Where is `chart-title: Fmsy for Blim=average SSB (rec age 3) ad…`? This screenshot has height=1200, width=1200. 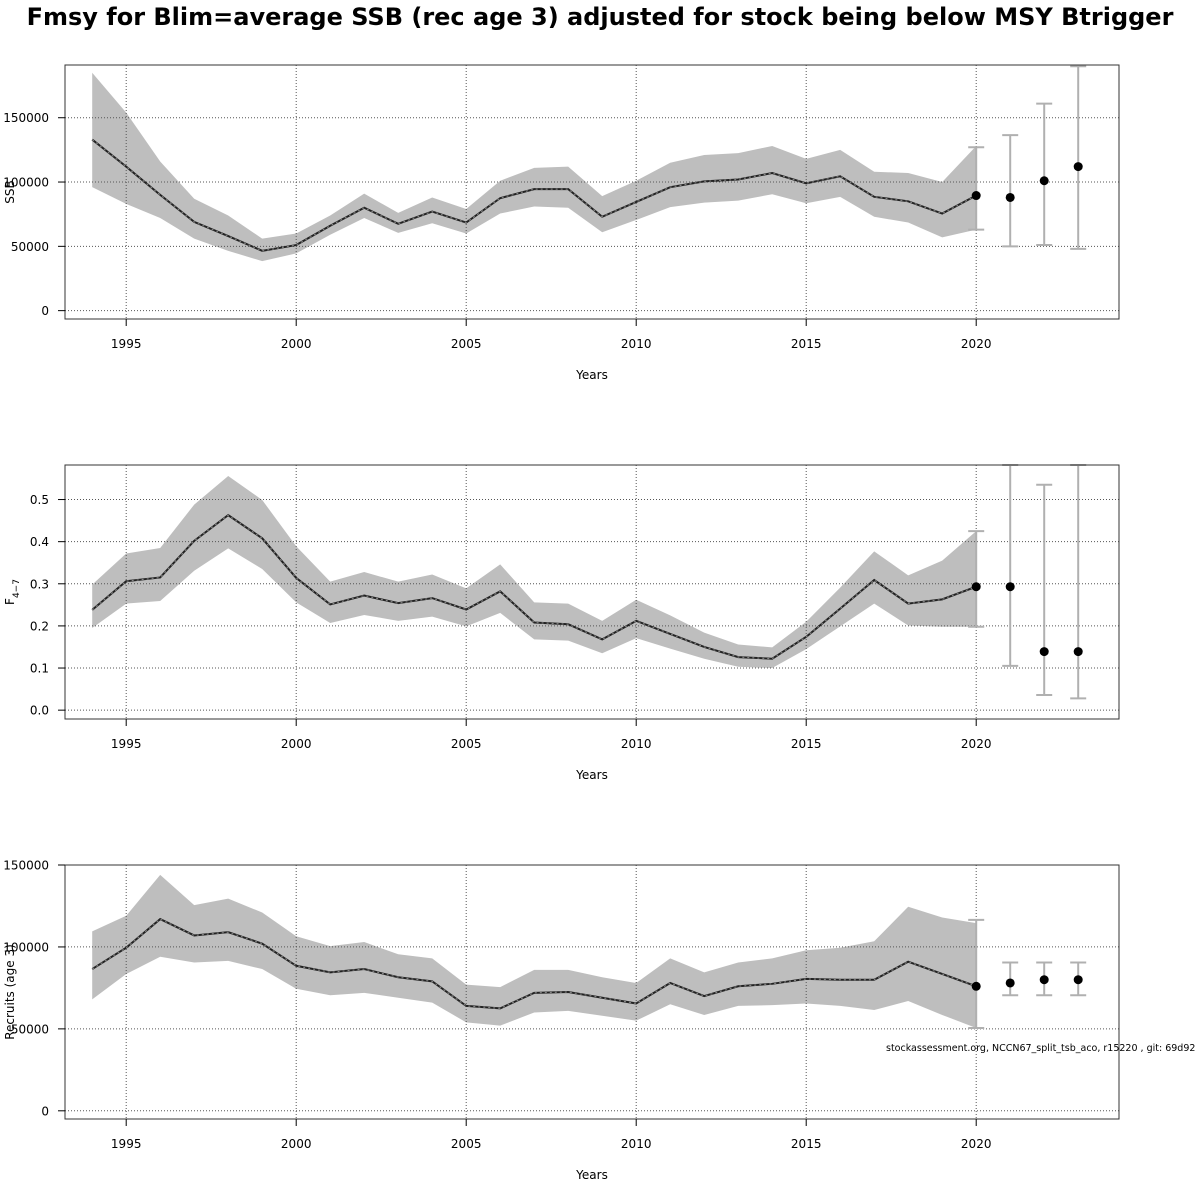 chart-title: Fmsy for Blim=average SSB (rec age 3) ad… is located at coordinates (600, 17).